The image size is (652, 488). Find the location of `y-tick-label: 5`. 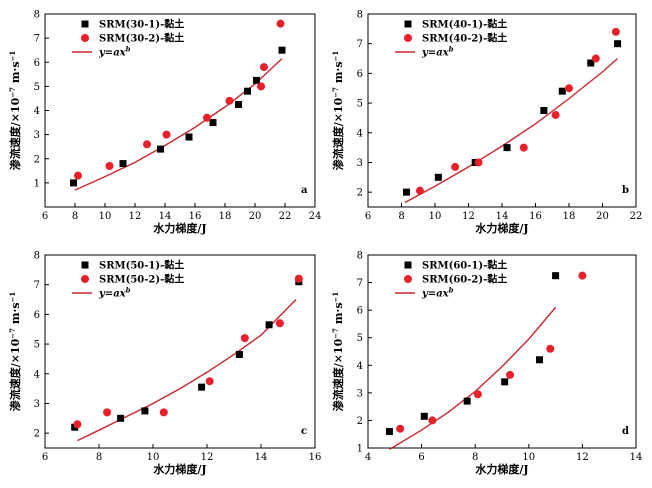

y-tick-label: 5 is located at coordinates (360, 104).